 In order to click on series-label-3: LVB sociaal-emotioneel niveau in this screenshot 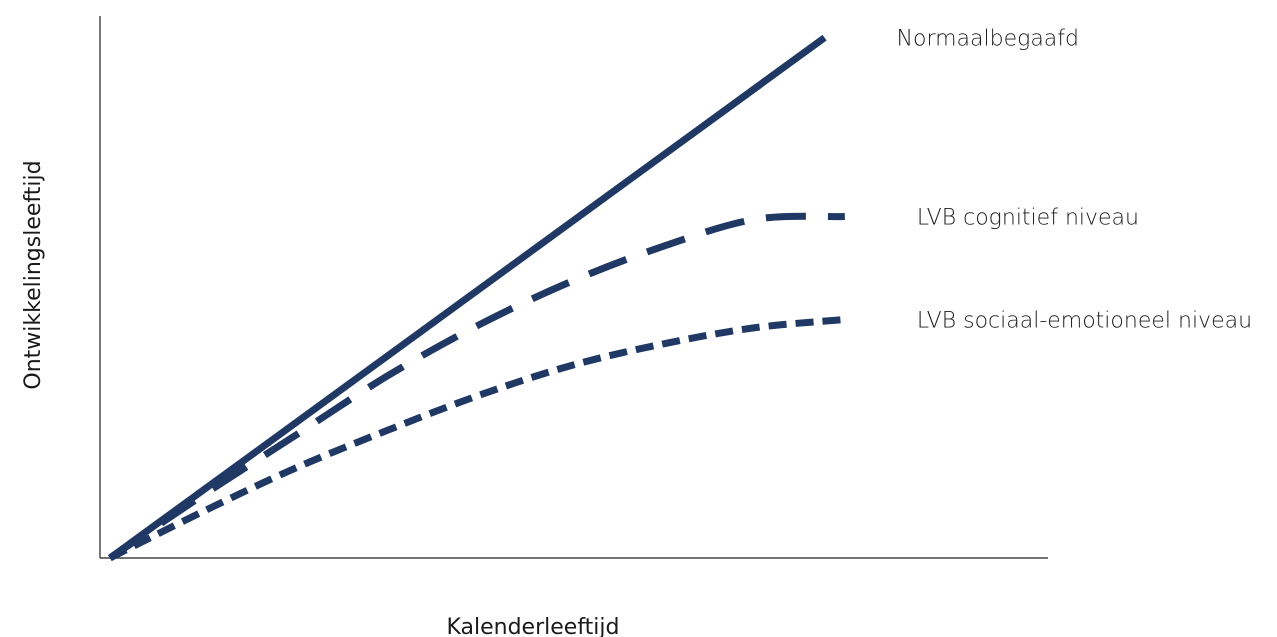, I will do `click(1084, 321)`.